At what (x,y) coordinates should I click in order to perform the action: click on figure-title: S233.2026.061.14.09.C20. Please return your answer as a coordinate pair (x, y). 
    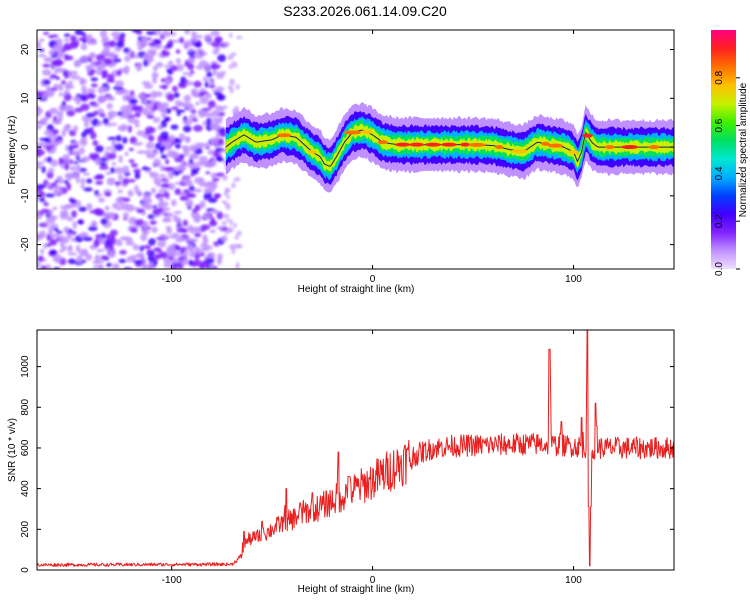
    Looking at the image, I should click on (365, 11).